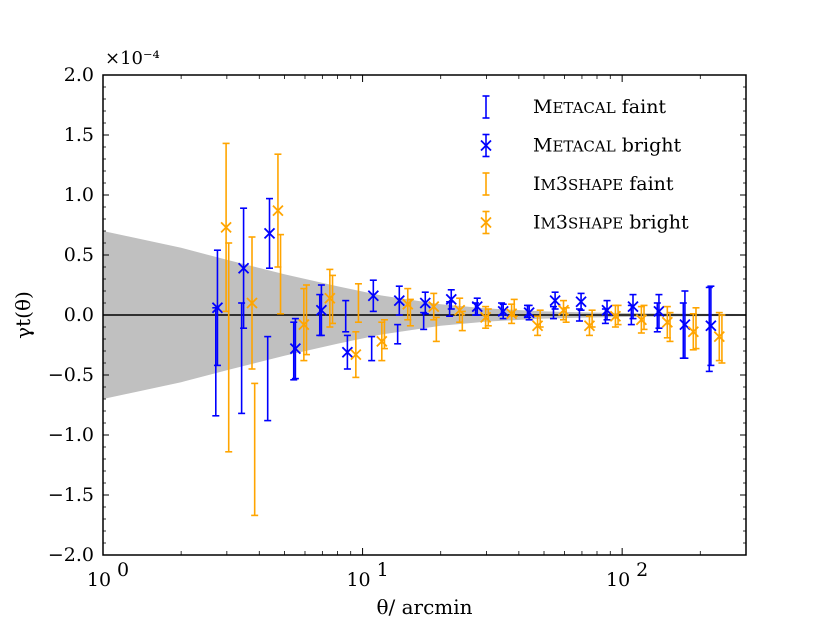 The width and height of the screenshot is (830, 628). I want to click on y-tick-label: 1.0, so click(79, 195).